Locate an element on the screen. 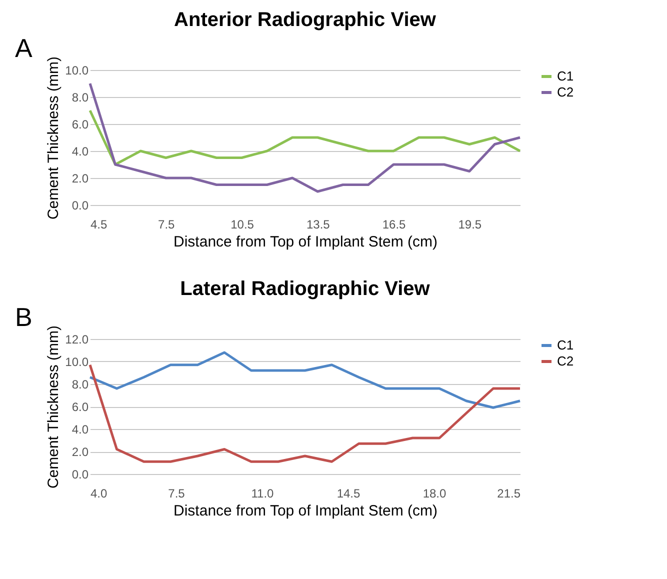 The height and width of the screenshot is (579, 667). text: B is located at coordinates (23, 317).